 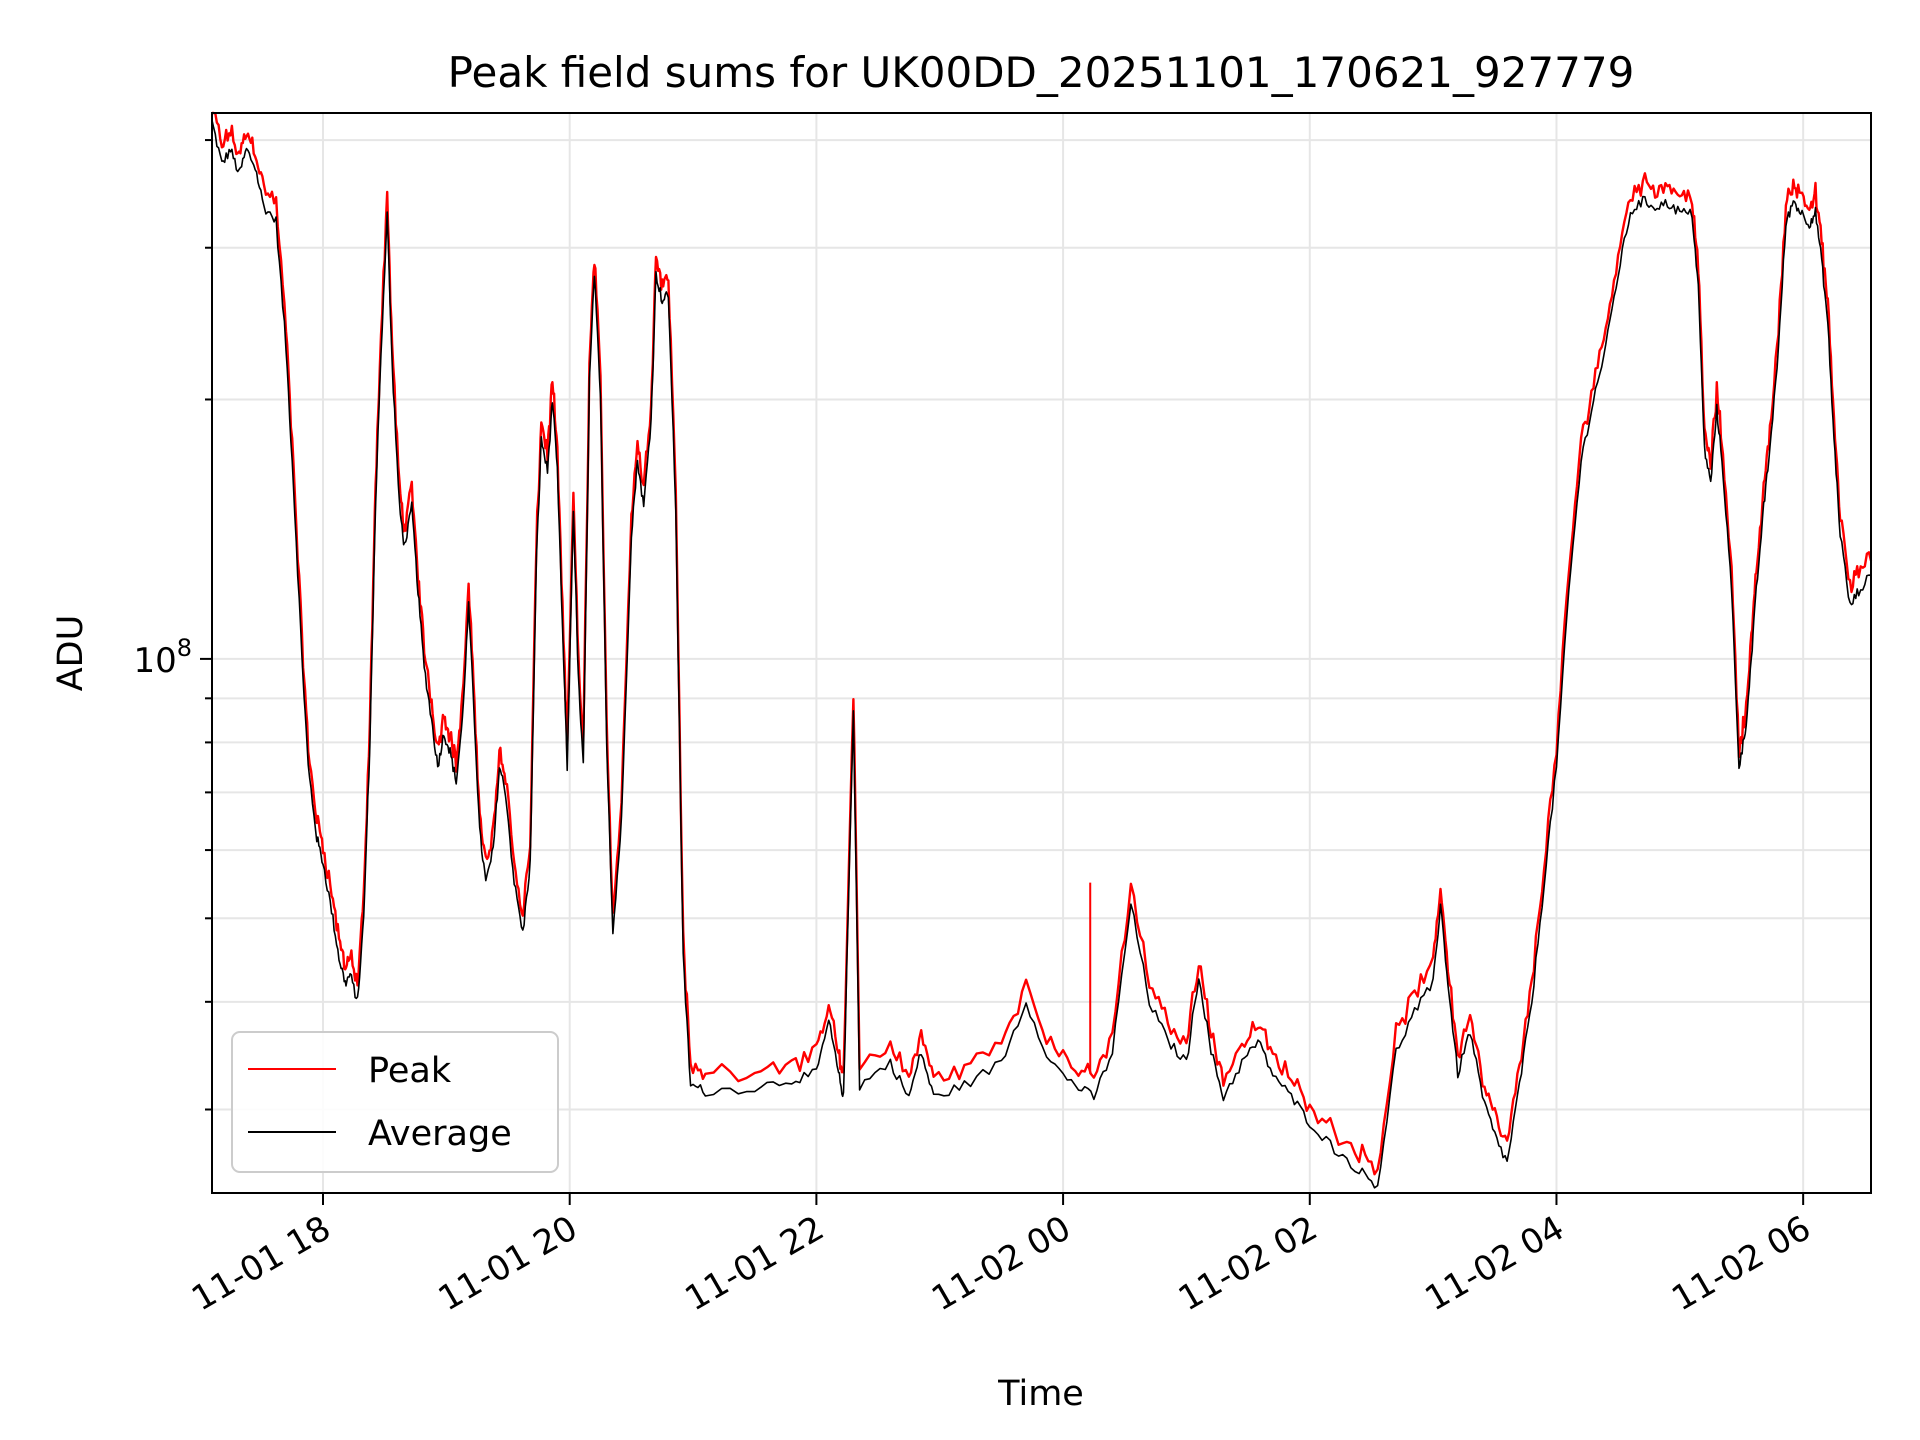 I want to click on legend-peak-label: Peak, so click(x=410, y=1071).